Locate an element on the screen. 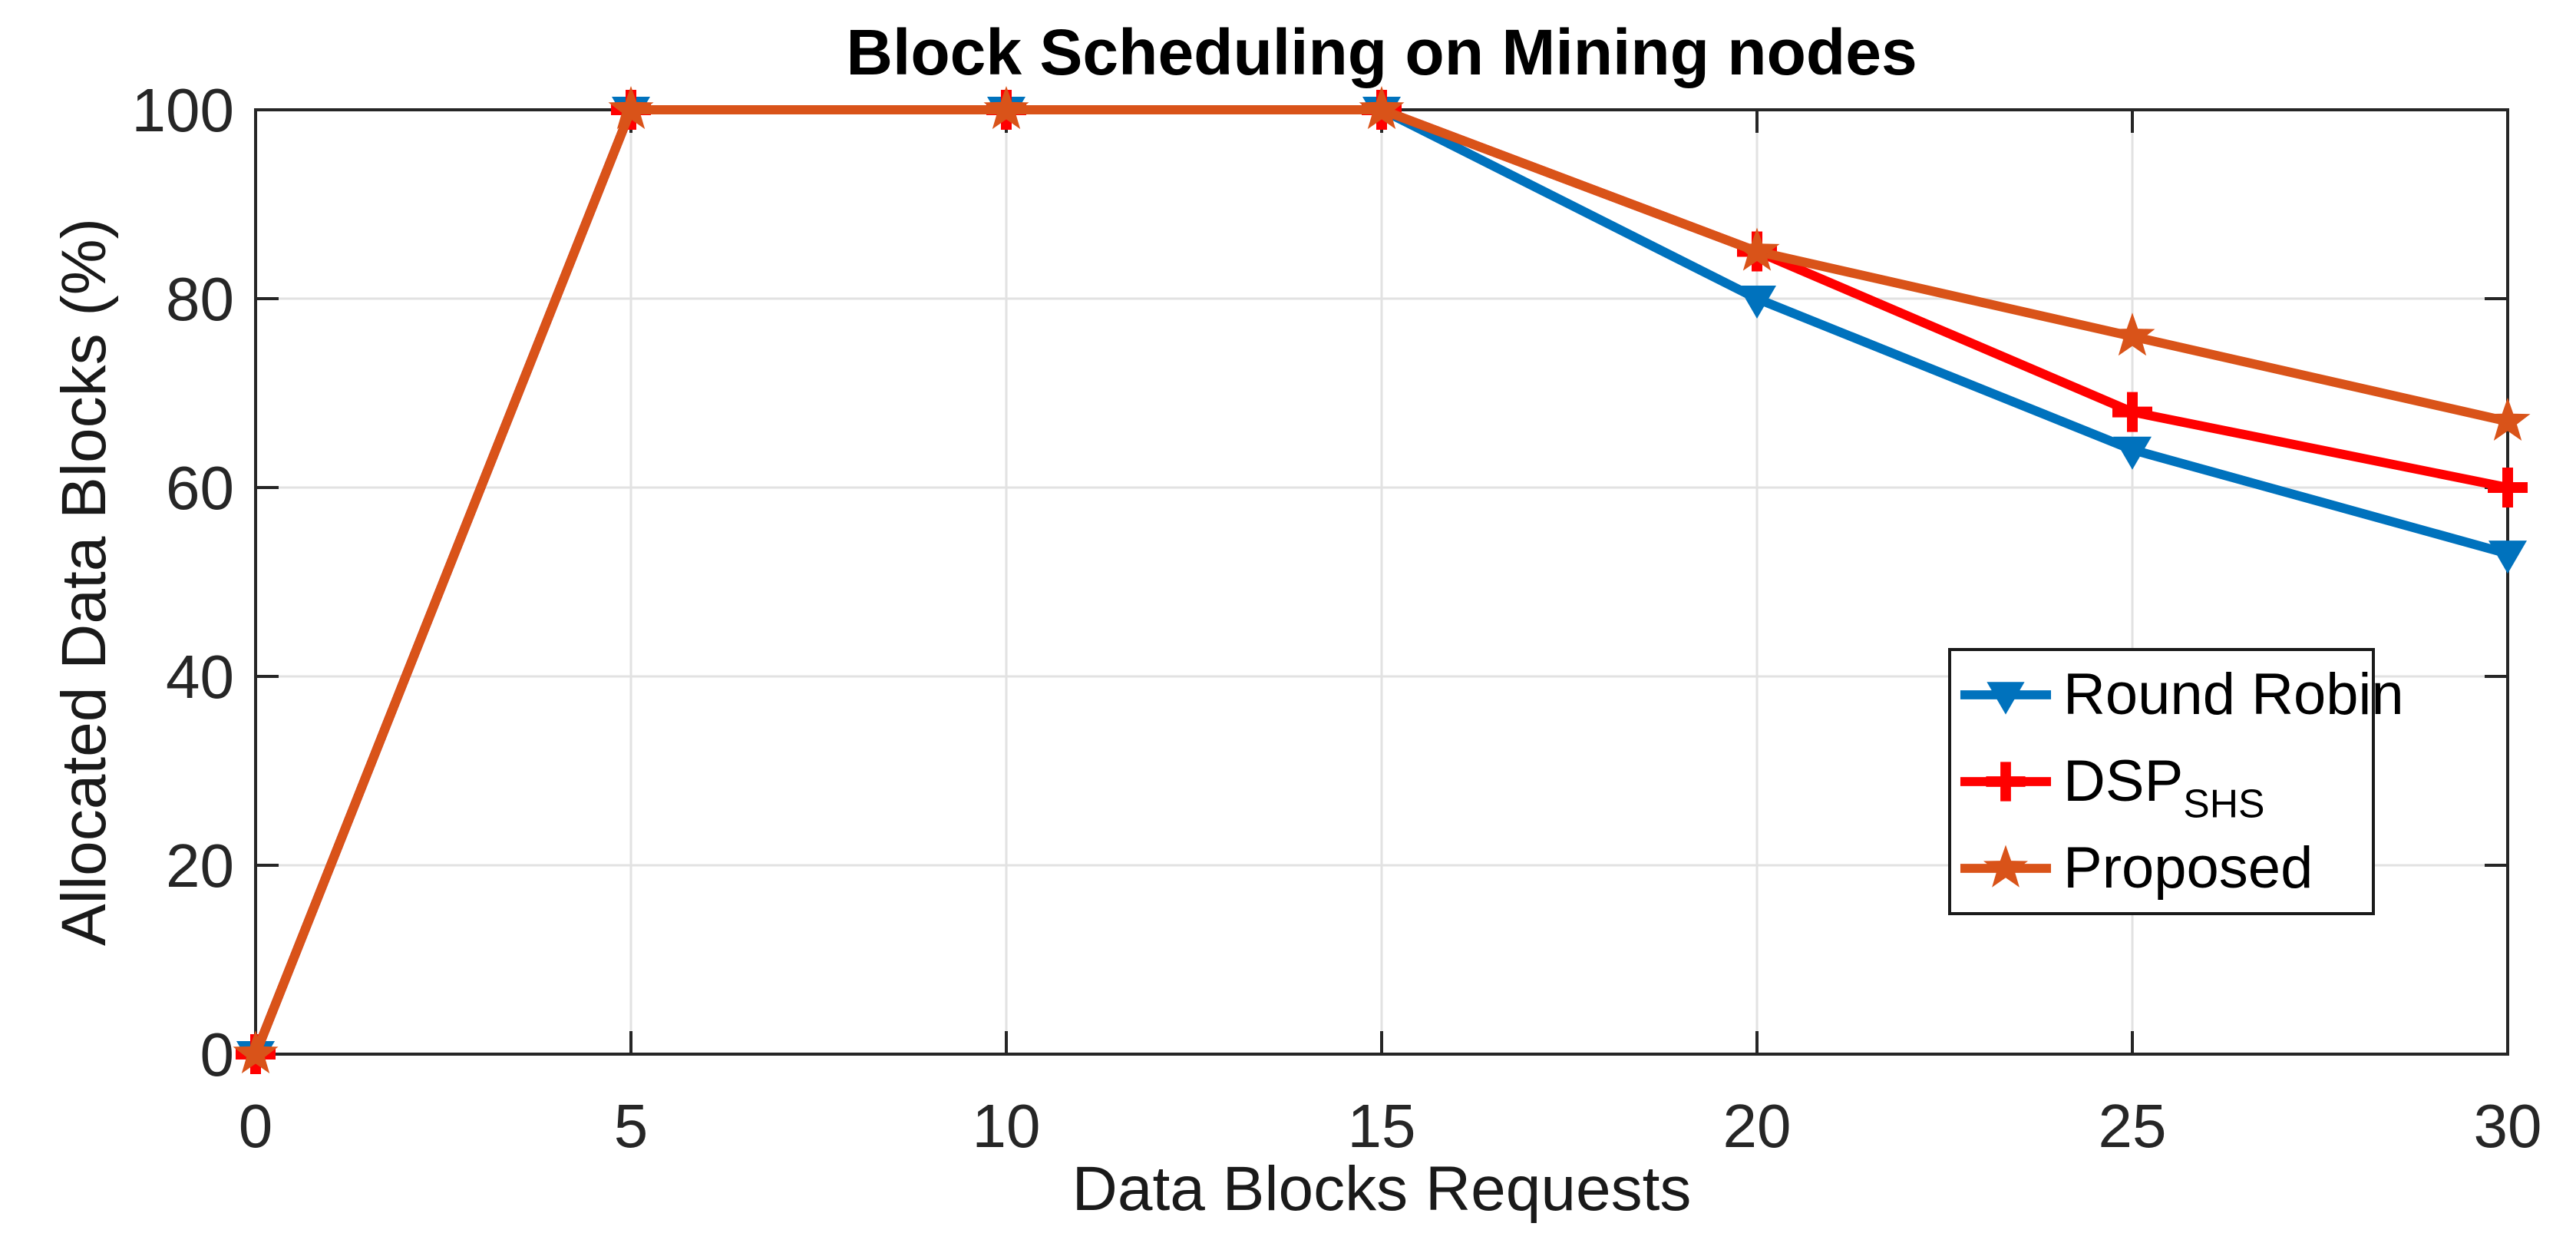 Image resolution: width=2576 pixels, height=1253 pixels. chart-title: Block Scheduling on Mining nodes is located at coordinates (1381, 52).